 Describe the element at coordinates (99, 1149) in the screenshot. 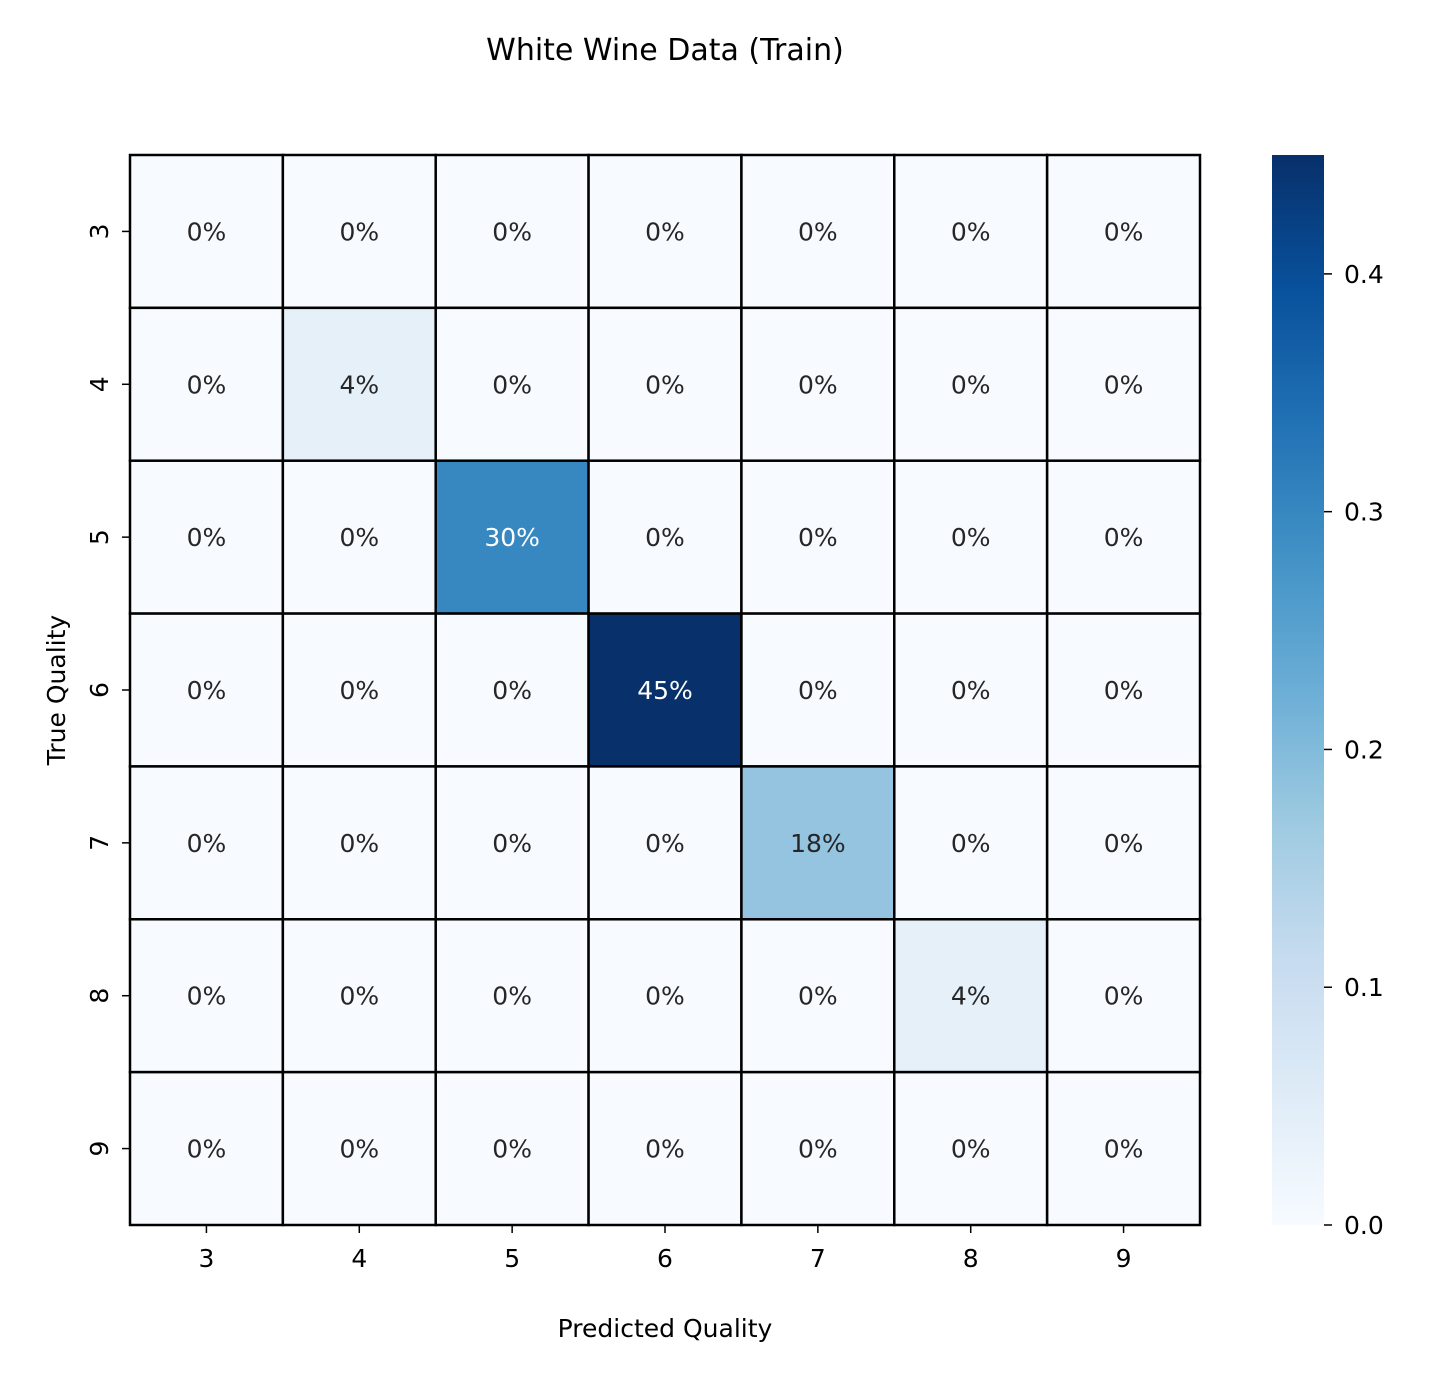

I see `y-tick-label: 9` at that location.